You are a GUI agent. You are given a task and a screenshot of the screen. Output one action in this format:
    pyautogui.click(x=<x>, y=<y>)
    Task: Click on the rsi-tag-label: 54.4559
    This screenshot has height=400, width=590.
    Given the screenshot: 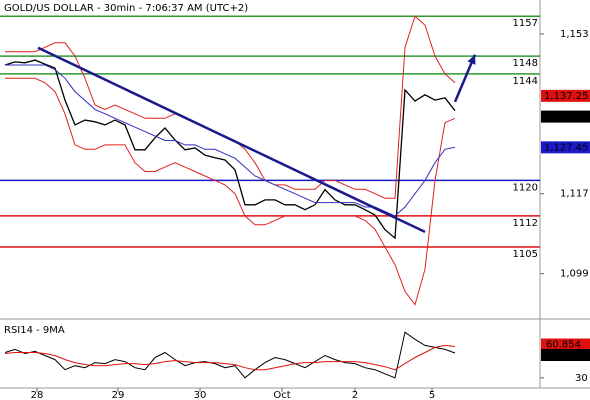 What is the action you would take?
    pyautogui.click(x=566, y=355)
    